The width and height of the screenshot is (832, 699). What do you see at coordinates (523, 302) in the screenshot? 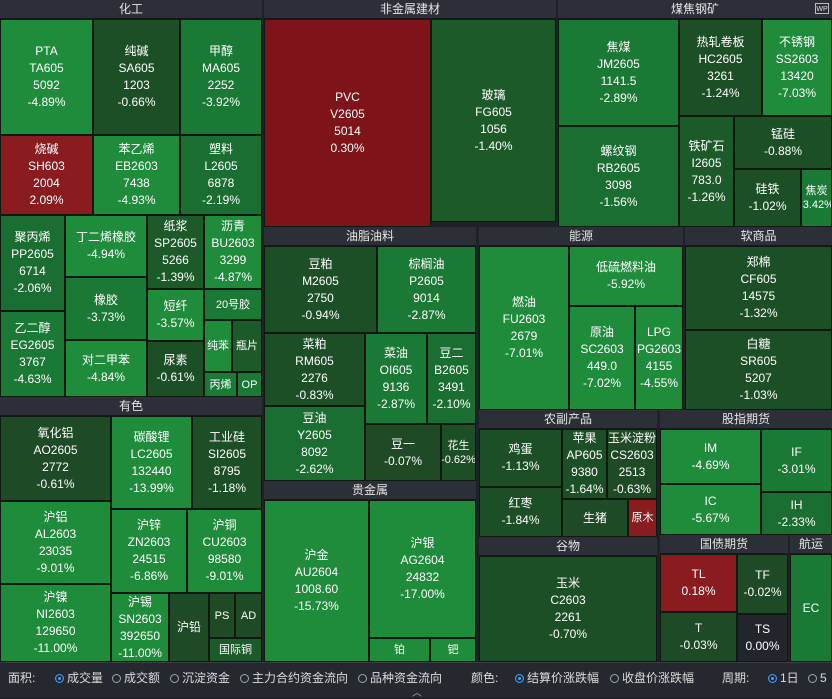
I see `tile-name: 燃油` at bounding box center [523, 302].